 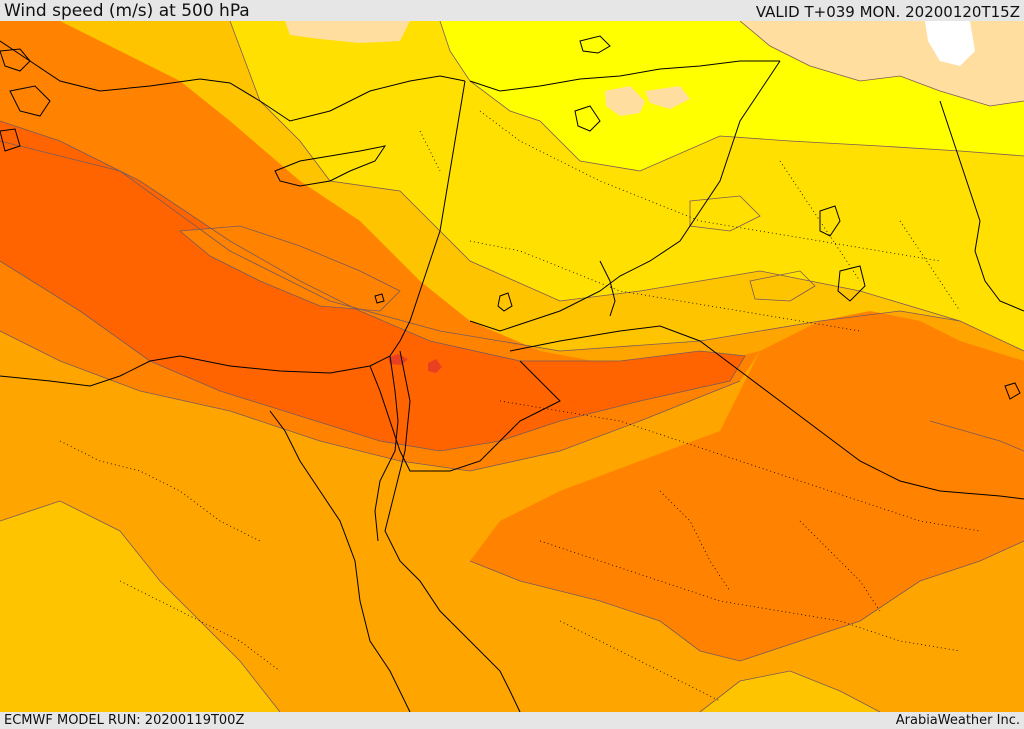 I want to click on band-dark-orange-southeast, so click(x=977, y=481).